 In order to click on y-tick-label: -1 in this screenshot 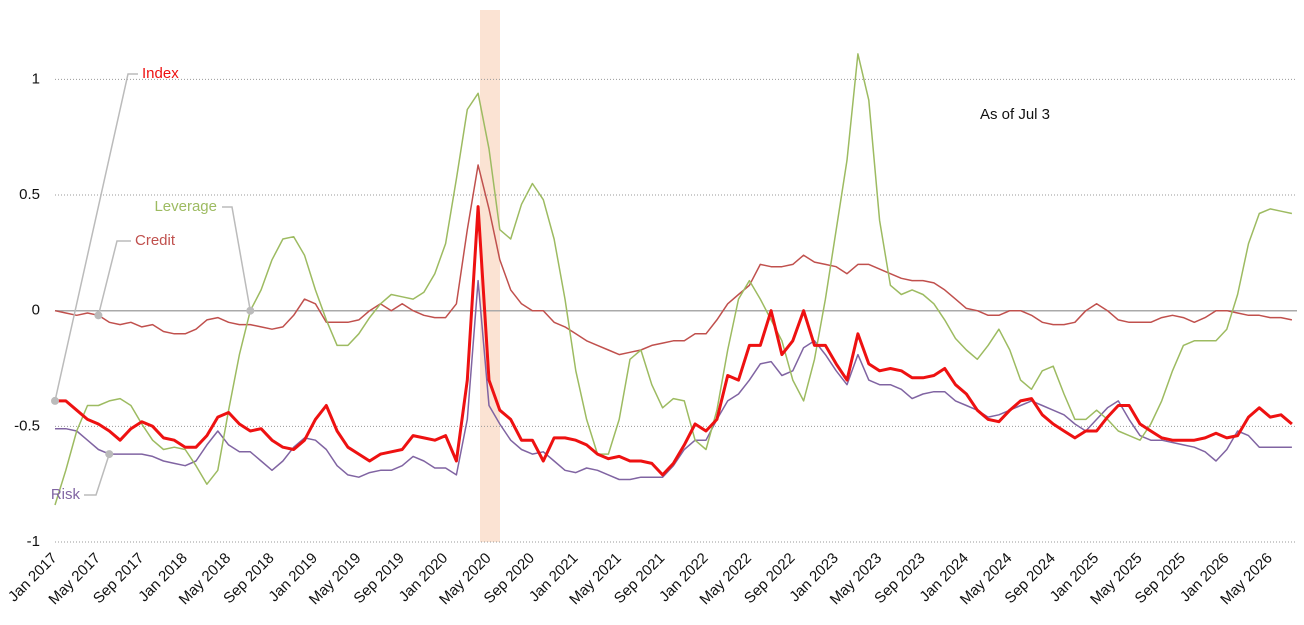, I will do `click(33, 541)`.